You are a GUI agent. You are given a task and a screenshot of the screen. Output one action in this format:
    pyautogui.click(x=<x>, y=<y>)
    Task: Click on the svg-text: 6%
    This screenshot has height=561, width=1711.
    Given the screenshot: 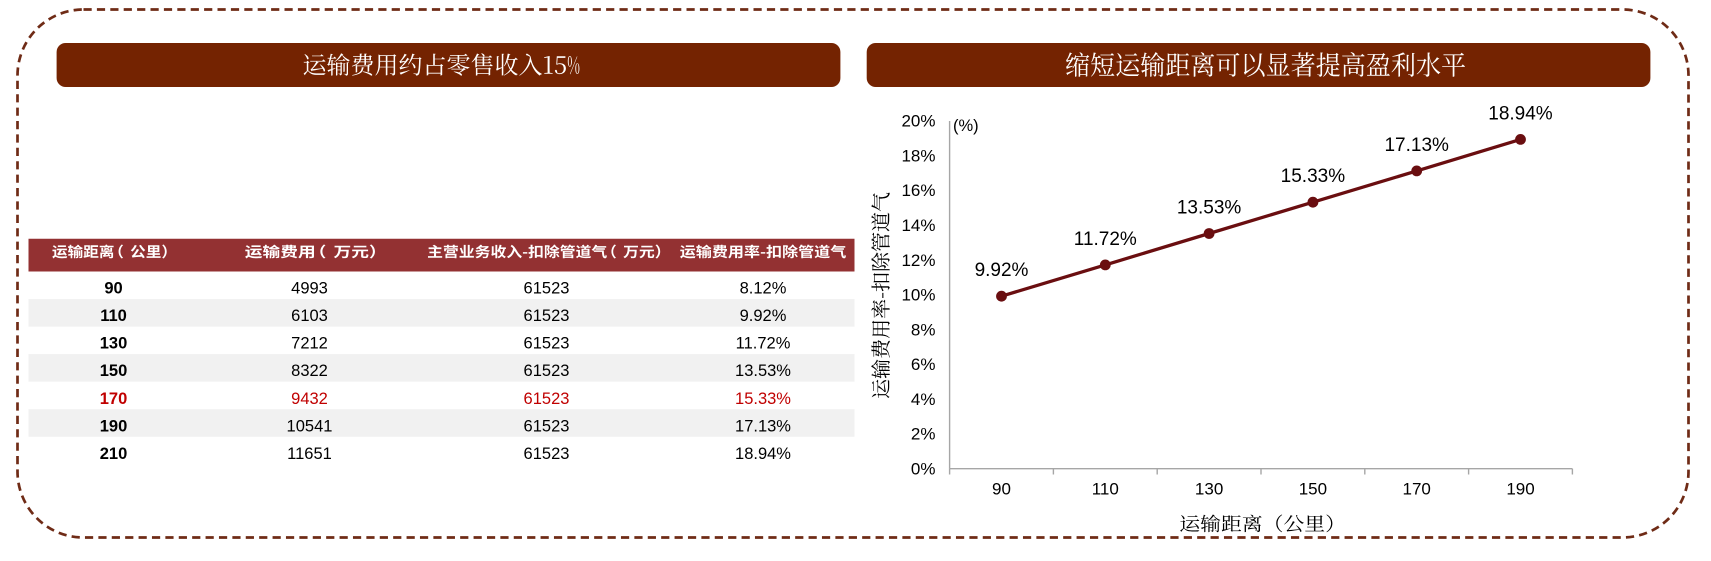 What is the action you would take?
    pyautogui.click(x=923, y=364)
    